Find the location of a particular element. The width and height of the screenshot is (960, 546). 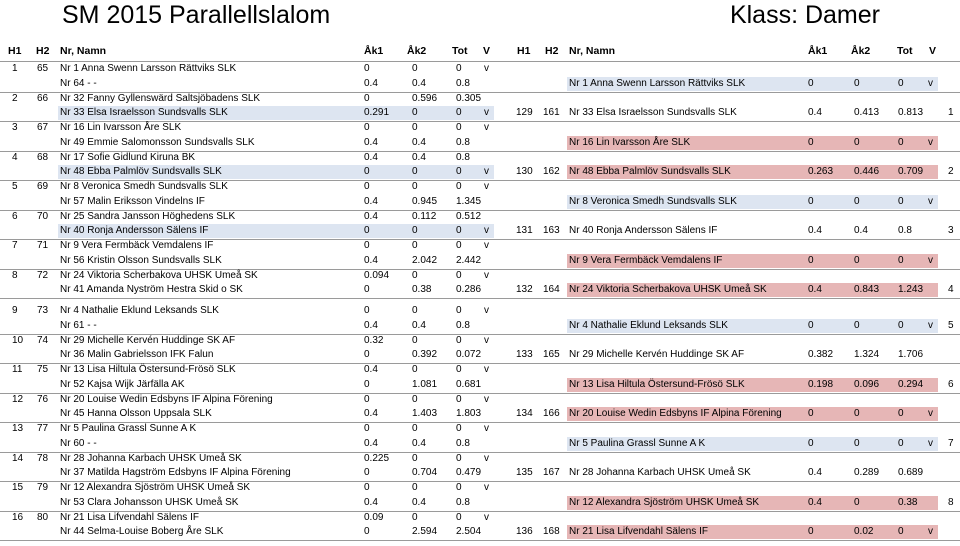

heat-h2: 77 is located at coordinates (43, 428).